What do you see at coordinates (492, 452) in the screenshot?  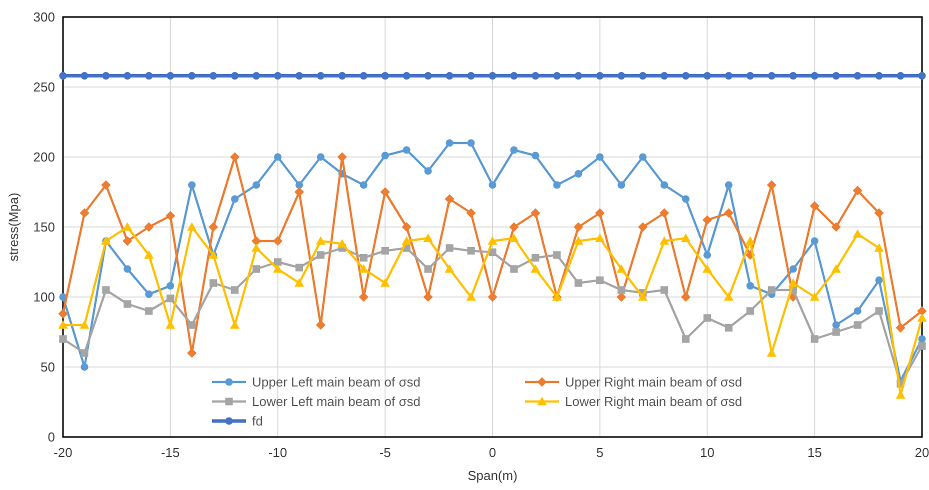 I see `x-tick-label: 0` at bounding box center [492, 452].